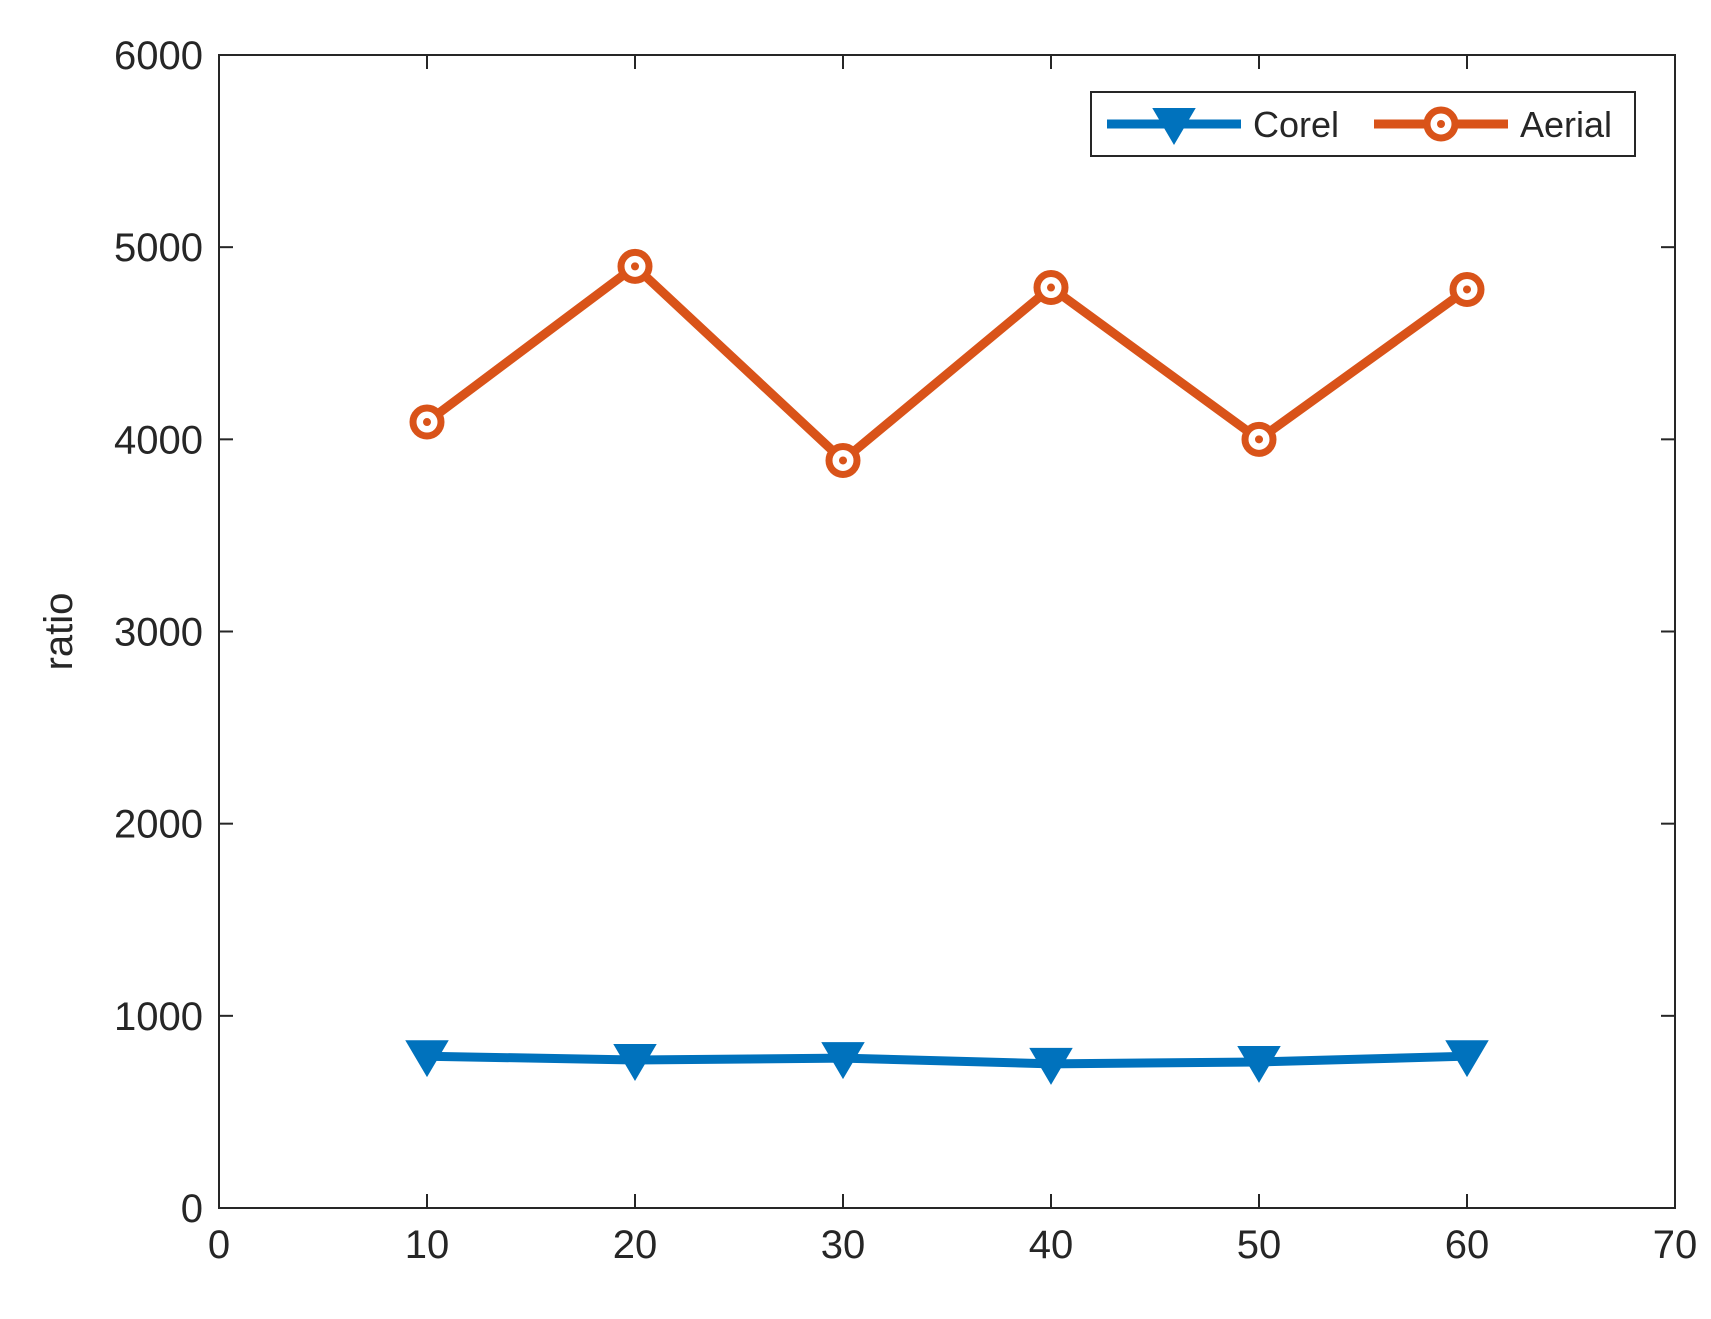  I want to click on x-tick-label: 10, so click(427, 1245).